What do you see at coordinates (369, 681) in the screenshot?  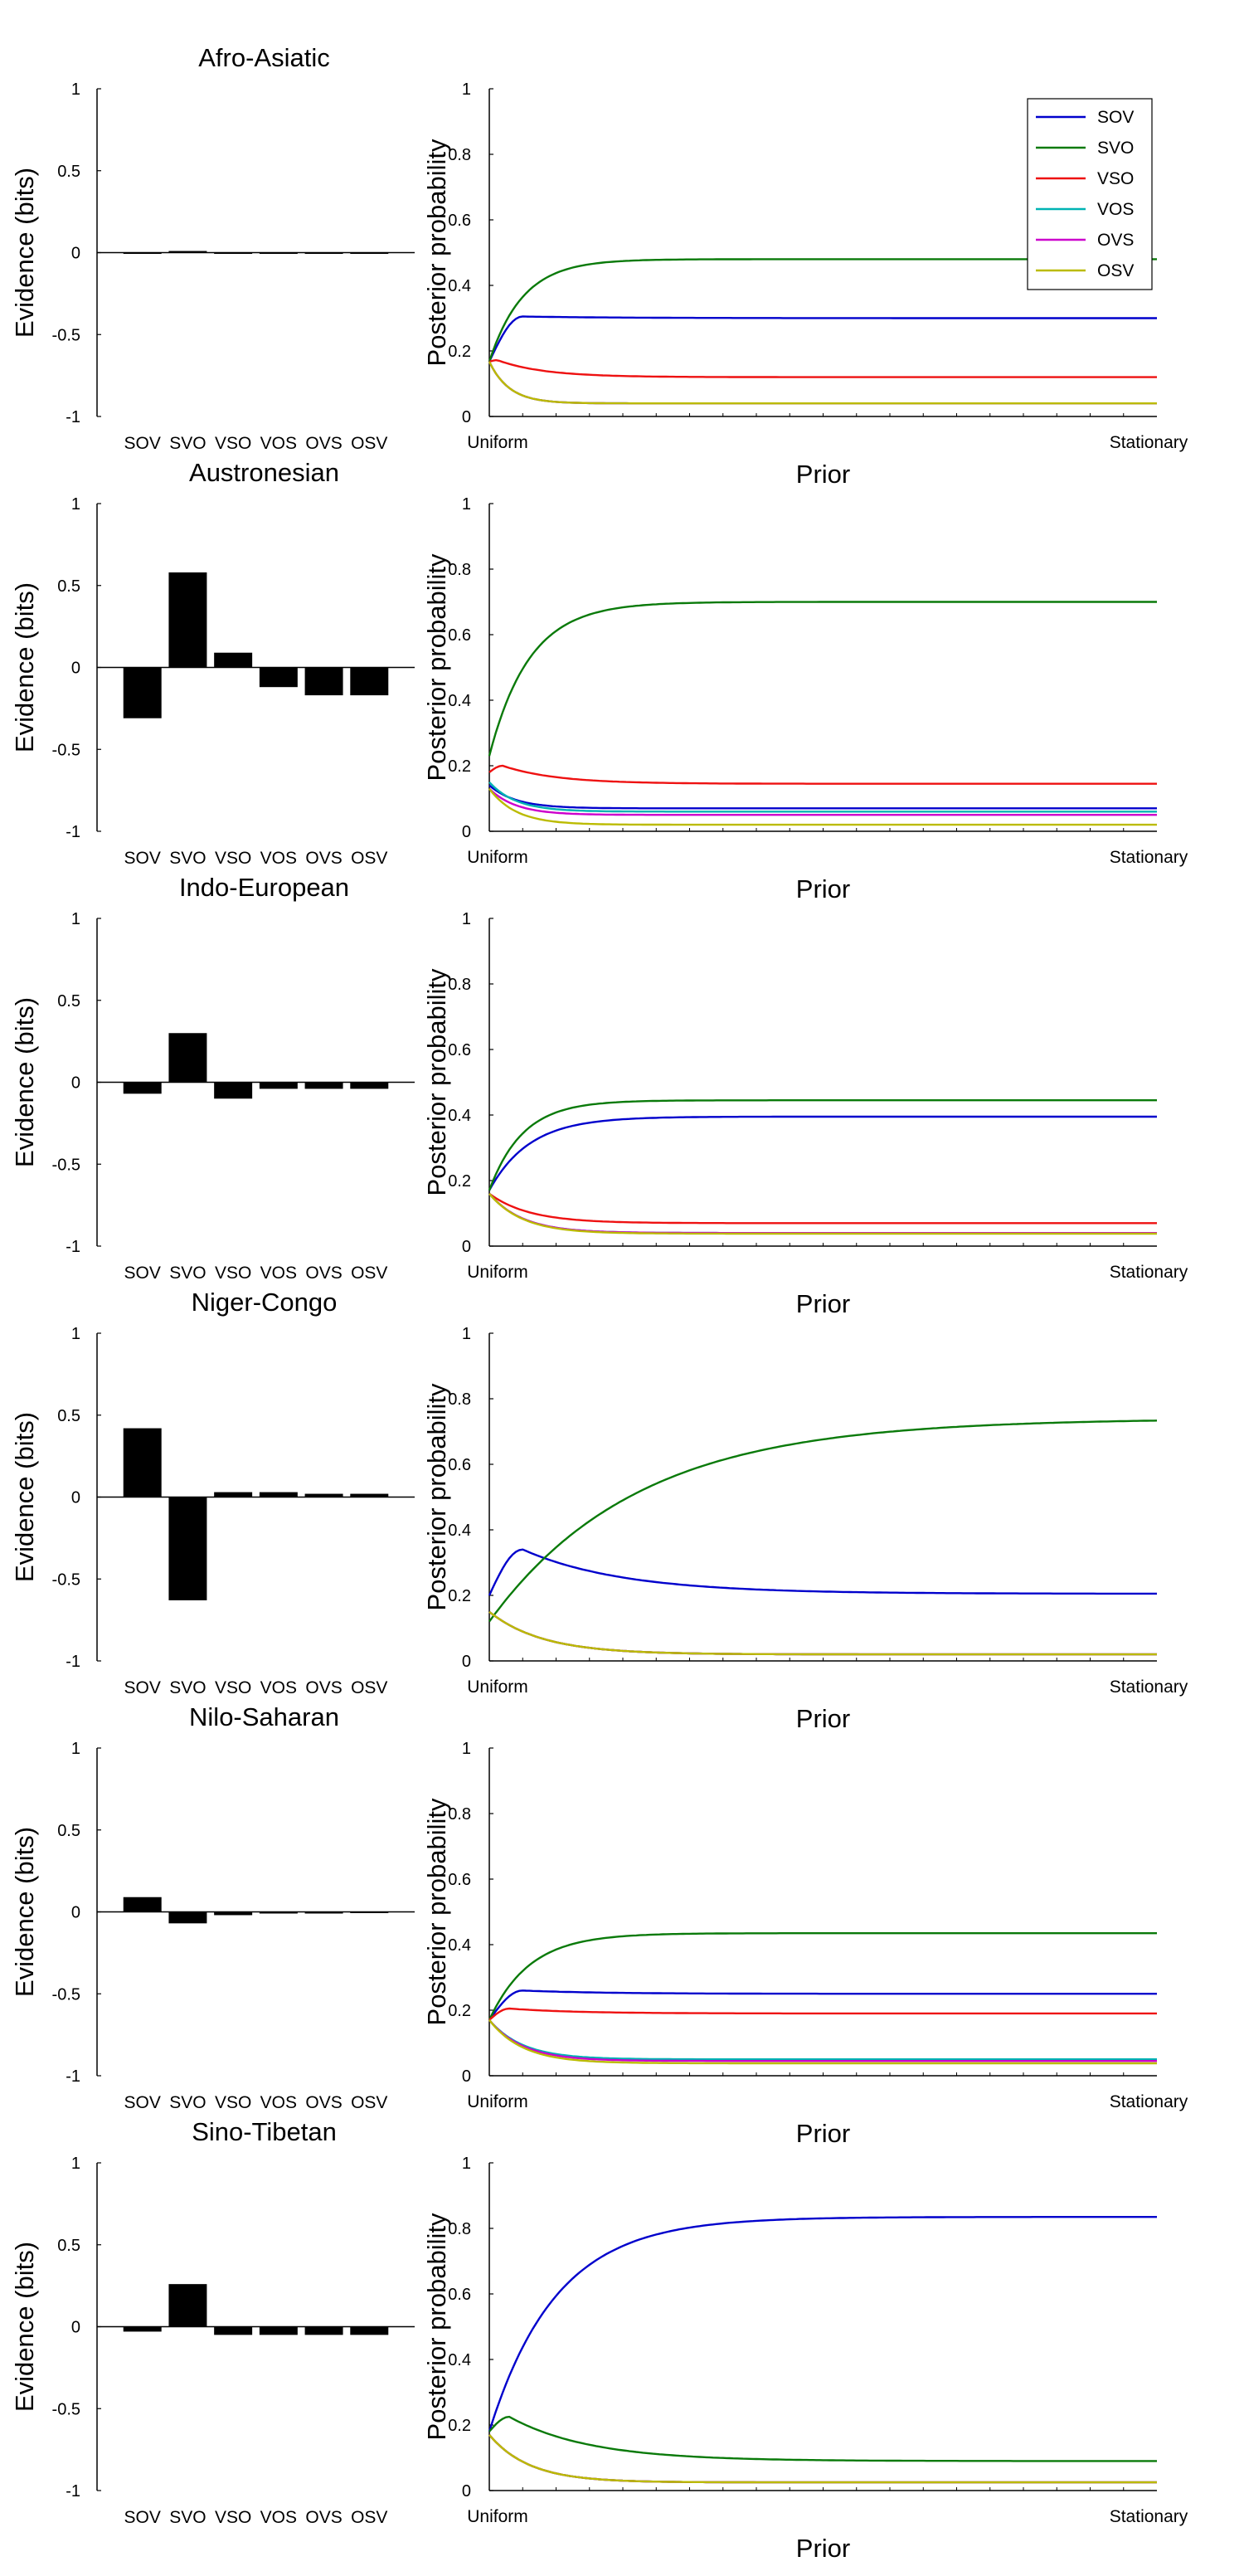 I see `bar-osv` at bounding box center [369, 681].